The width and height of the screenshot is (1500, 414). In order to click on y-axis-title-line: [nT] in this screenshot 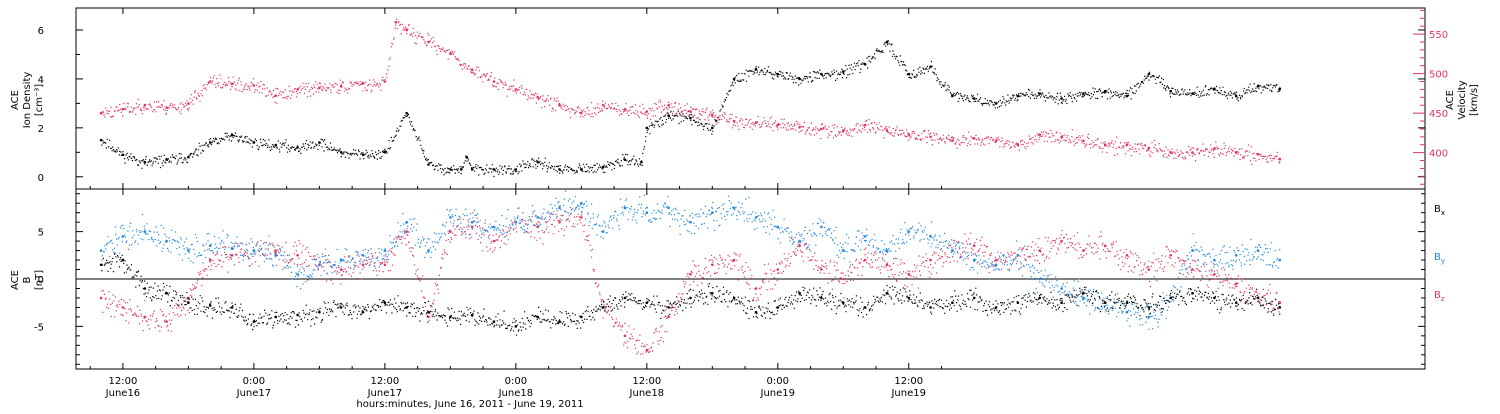, I will do `click(39, 280)`.